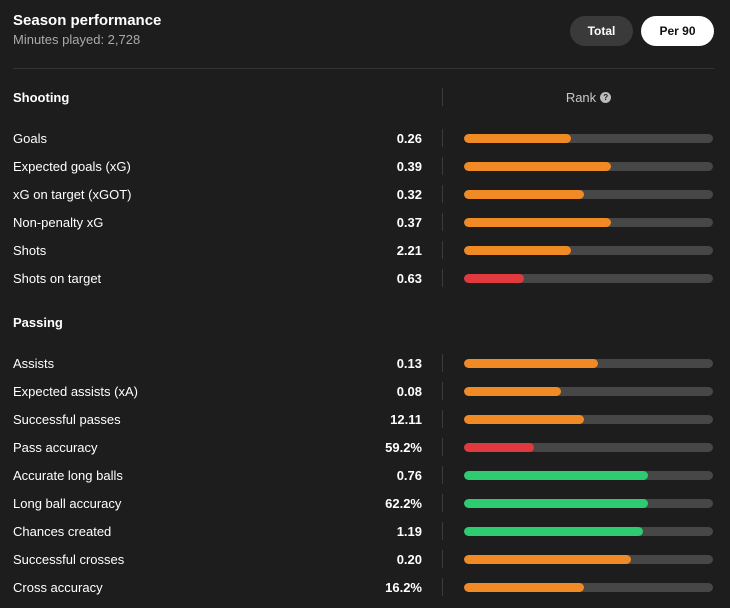  I want to click on stat-value: 0.20, so click(409, 559).